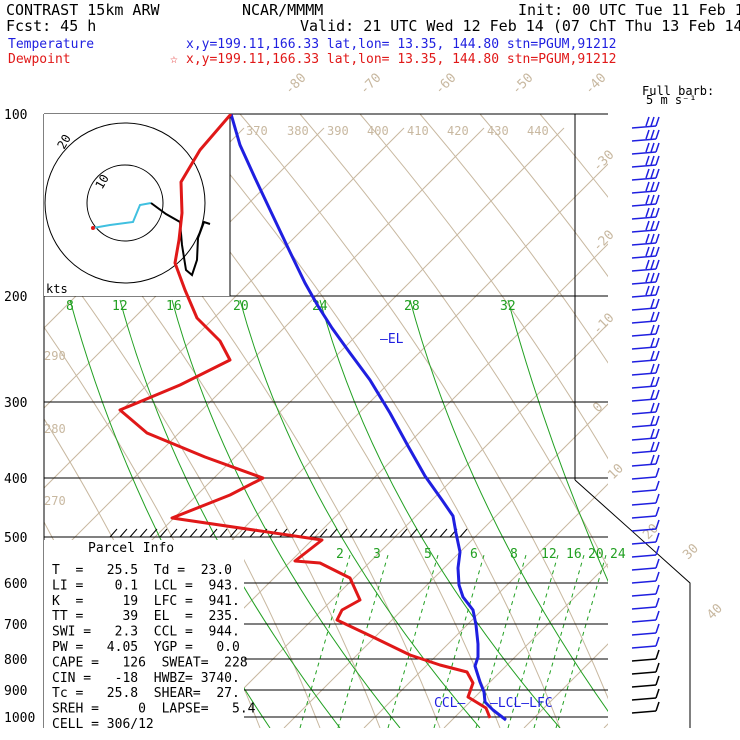 This screenshot has height=740, width=740. Describe the element at coordinates (146, 601) in the screenshot. I see `parcel-info-row: K = 19 LFC = 941.` at that location.